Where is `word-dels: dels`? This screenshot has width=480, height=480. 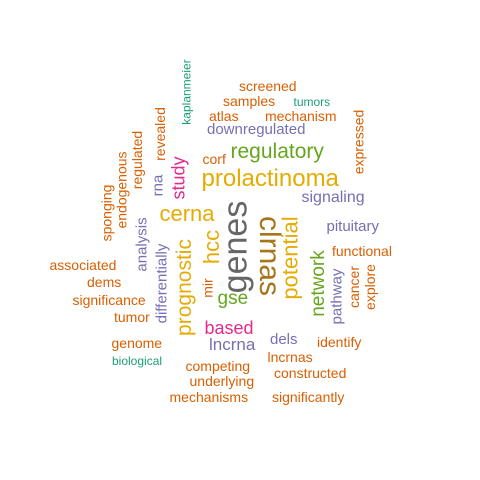 word-dels: dels is located at coordinates (284, 339).